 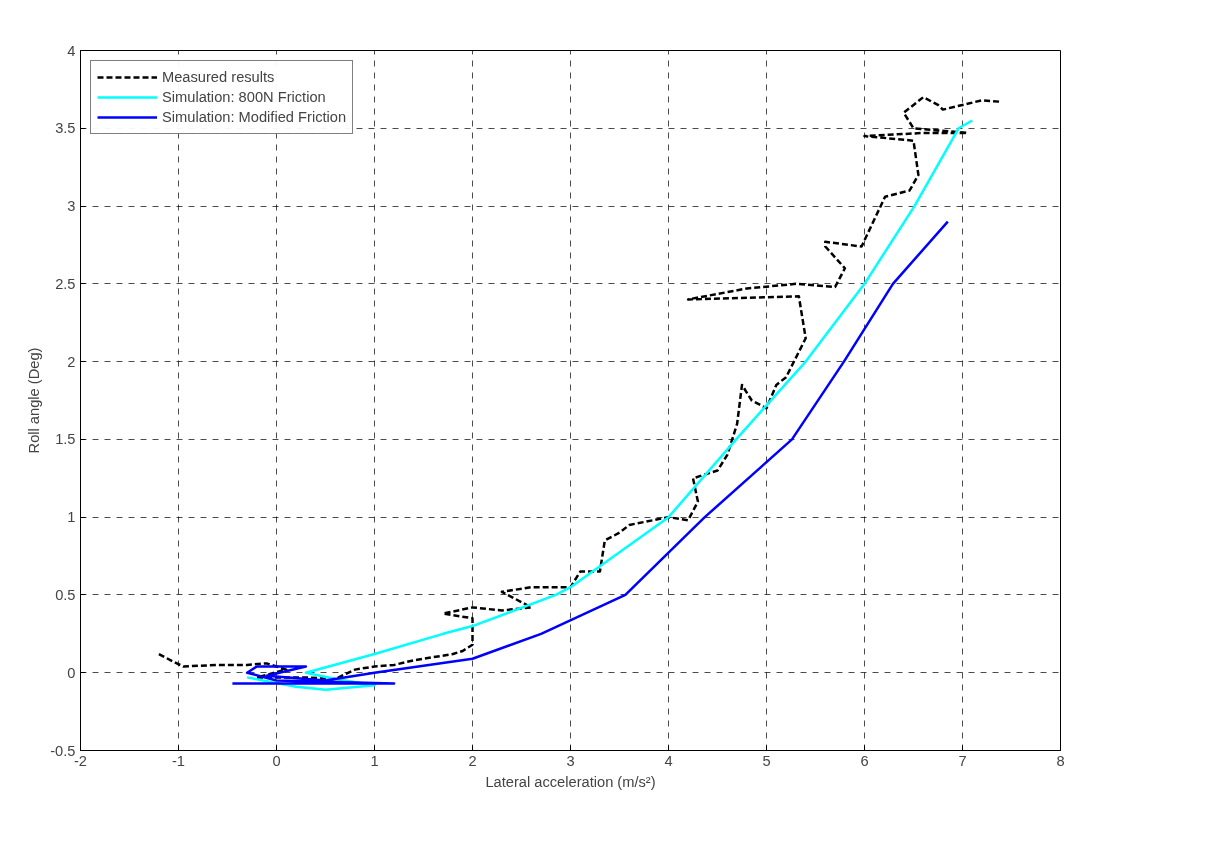 I want to click on y-tick-label: 1.5, so click(x=65, y=439).